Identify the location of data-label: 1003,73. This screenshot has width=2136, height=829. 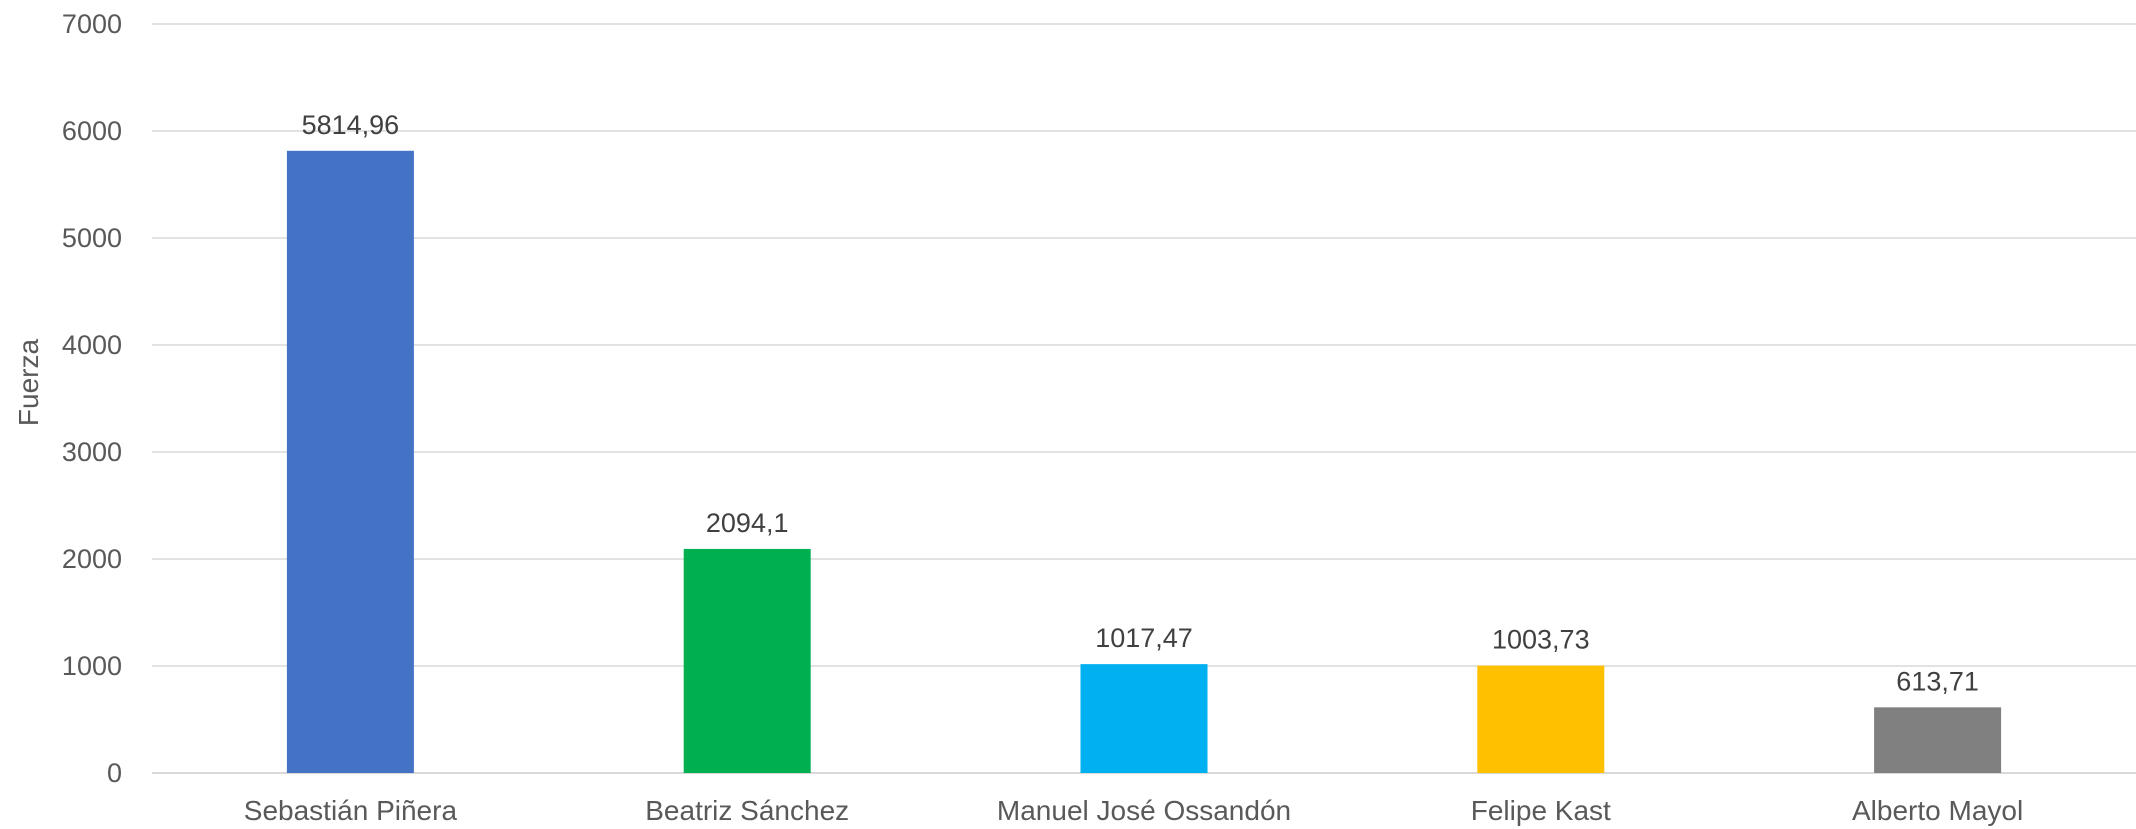
(1541, 640).